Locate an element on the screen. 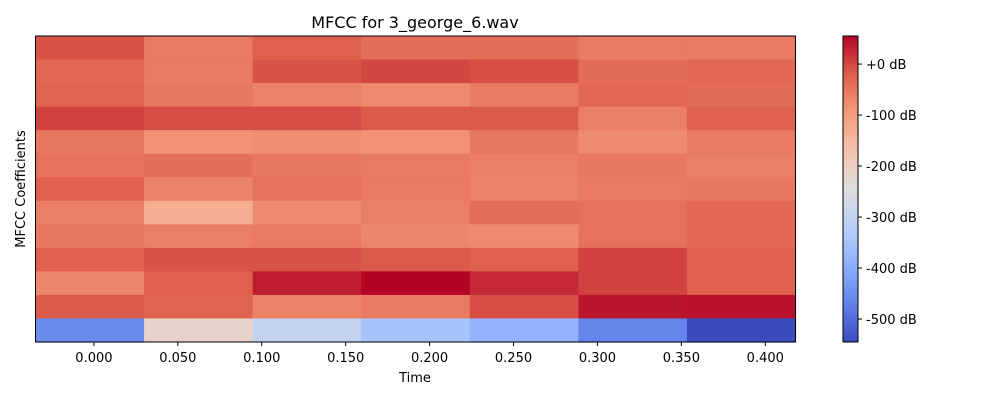 Image resolution: width=1000 pixels, height=400 pixels. colorbar-tick-label: -400 dB is located at coordinates (891, 269).